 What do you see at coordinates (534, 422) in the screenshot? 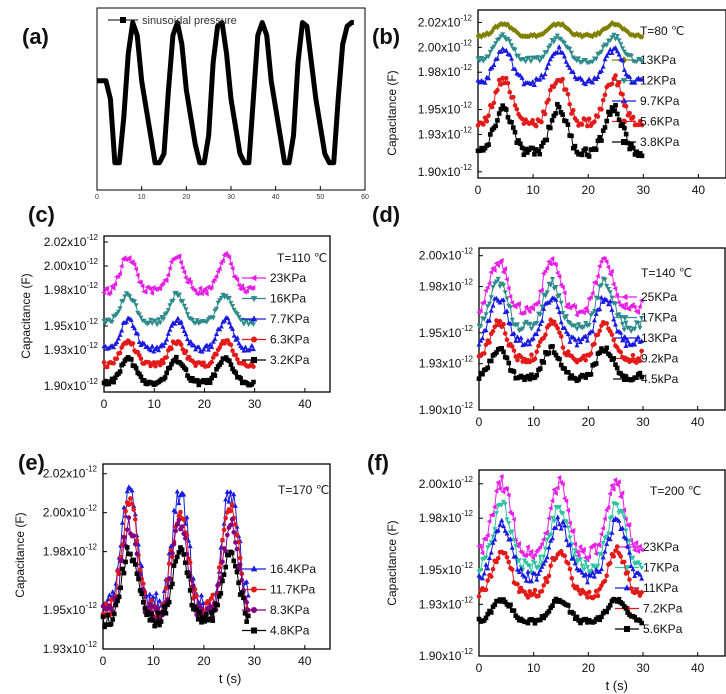
I see `x-tick-label: 10` at bounding box center [534, 422].